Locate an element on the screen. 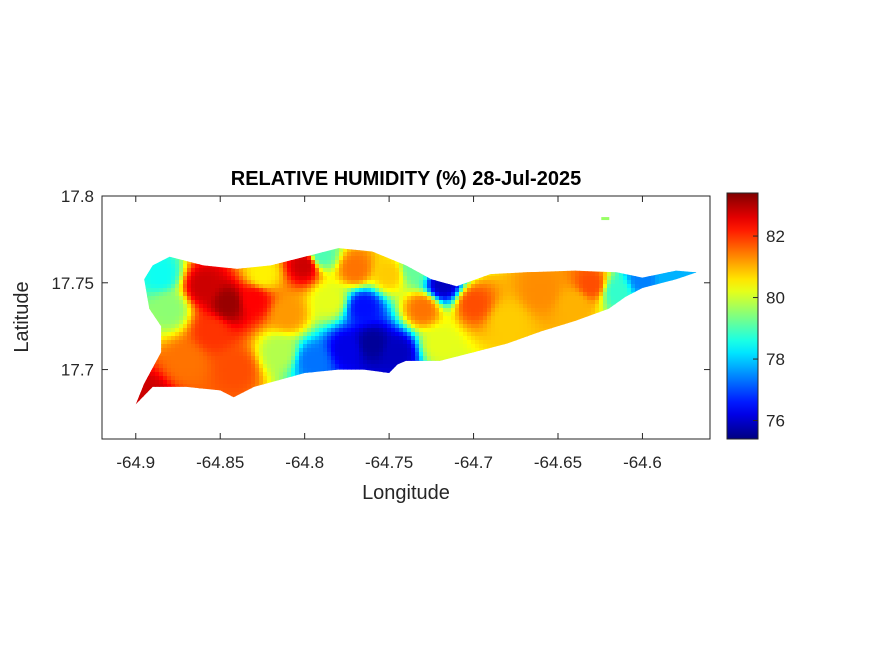 This screenshot has width=875, height=661. x-tick-label: -64.7 is located at coordinates (473, 462).